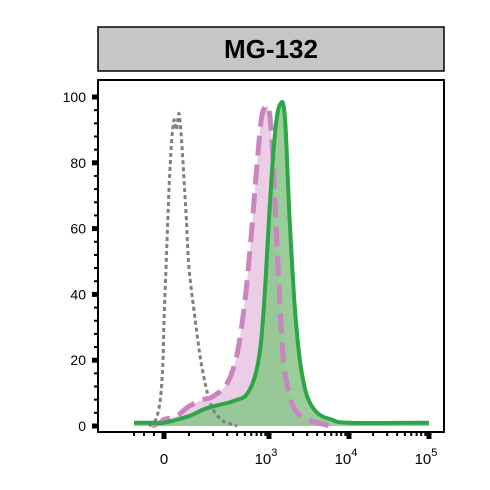 This screenshot has width=490, height=490. What do you see at coordinates (82, 426) in the screenshot?
I see `y-tick-label-0: 0` at bounding box center [82, 426].